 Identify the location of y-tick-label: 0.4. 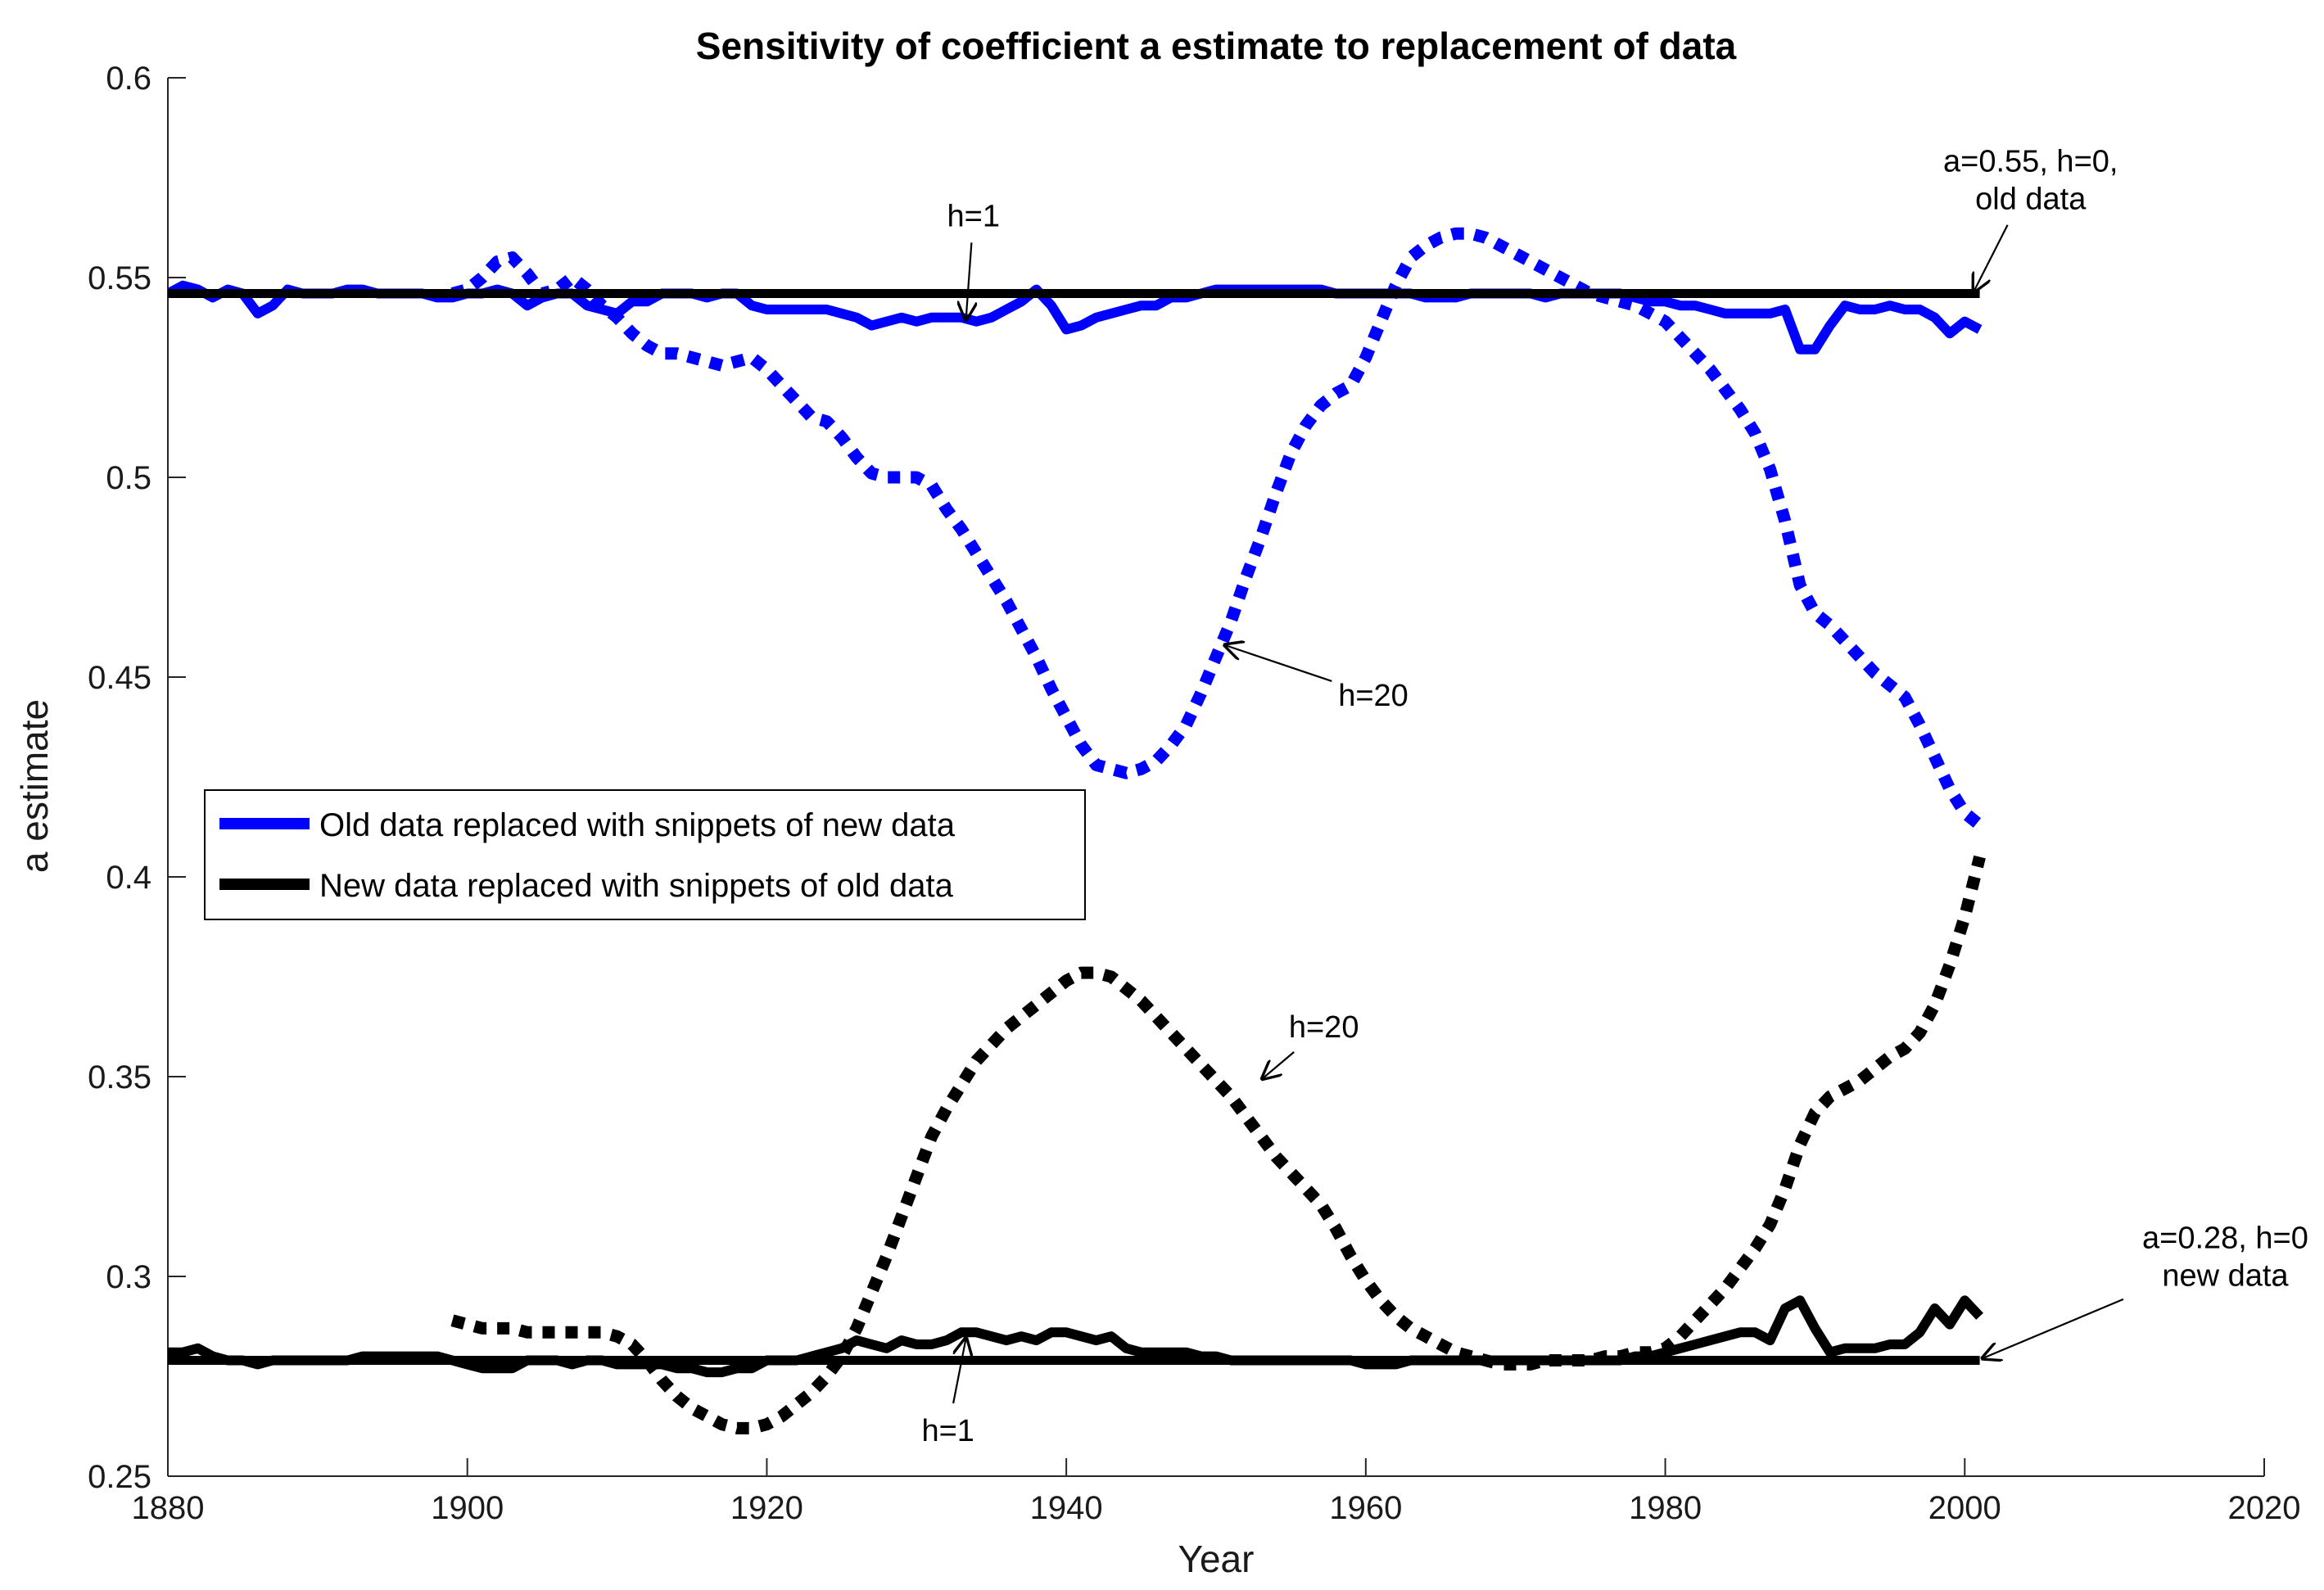
(128, 878).